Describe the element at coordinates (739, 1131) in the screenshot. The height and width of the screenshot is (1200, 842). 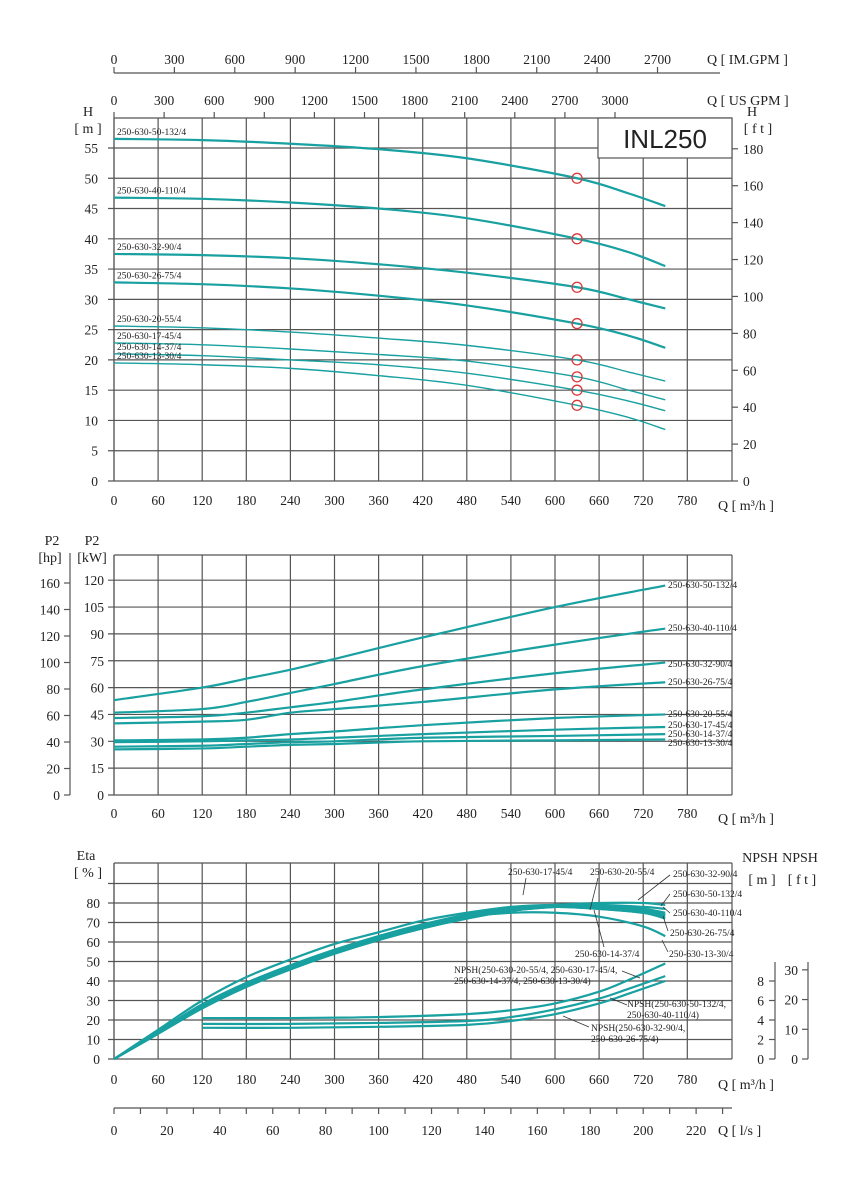
I see `ls-axis-label: Q [ l/s ]` at that location.